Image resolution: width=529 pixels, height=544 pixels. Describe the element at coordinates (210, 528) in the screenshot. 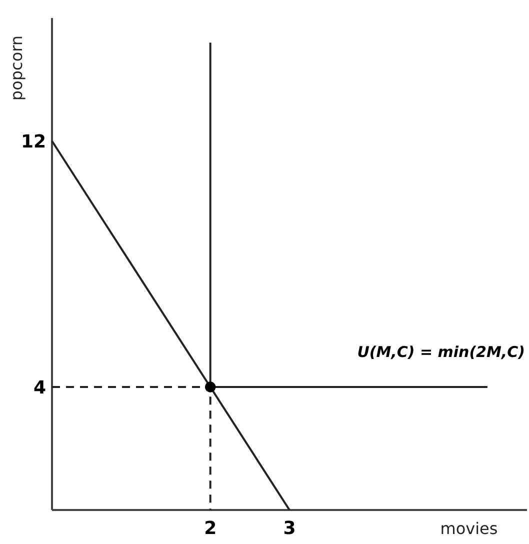

I see `x-tick-label: 2` at that location.